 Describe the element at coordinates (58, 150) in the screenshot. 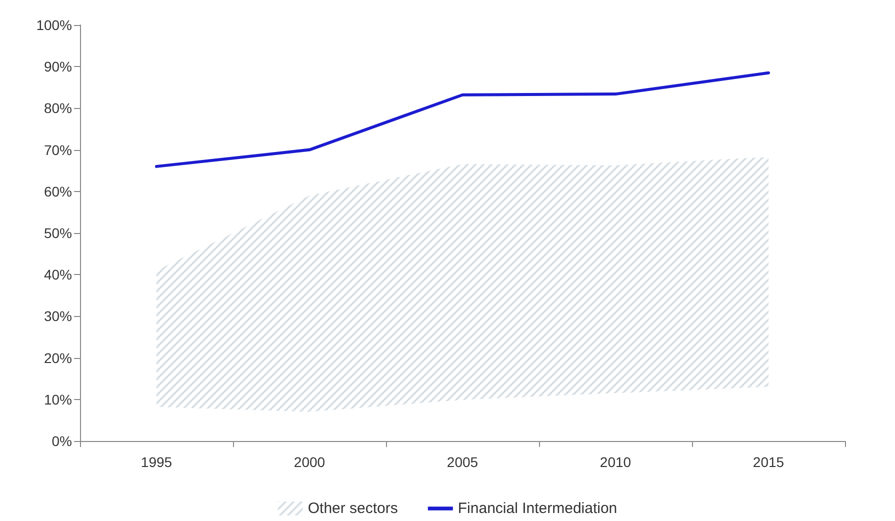

I see `y-tick-label: 70%` at that location.